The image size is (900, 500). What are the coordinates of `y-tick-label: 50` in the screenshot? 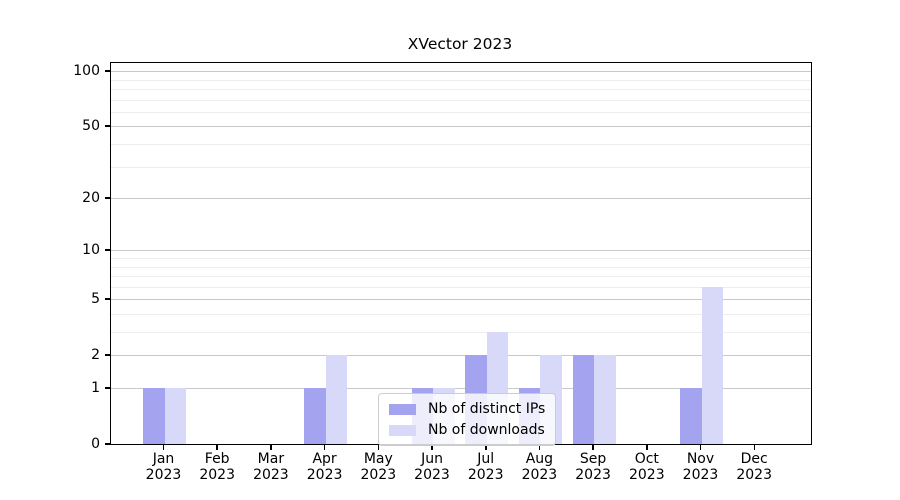 It's located at (91, 125).